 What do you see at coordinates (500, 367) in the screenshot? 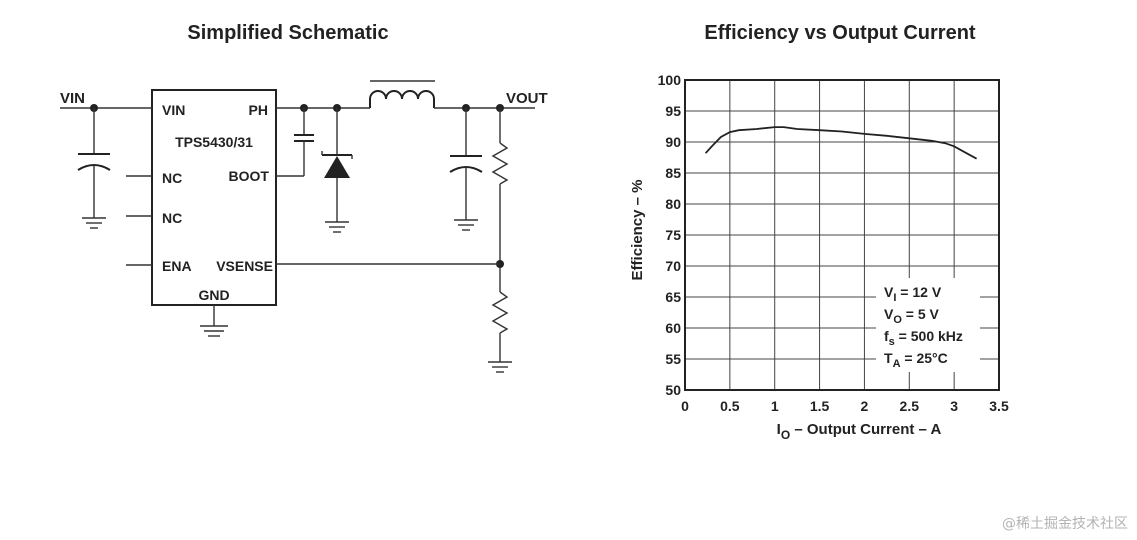
I see `divider-ground-icon` at bounding box center [500, 367].